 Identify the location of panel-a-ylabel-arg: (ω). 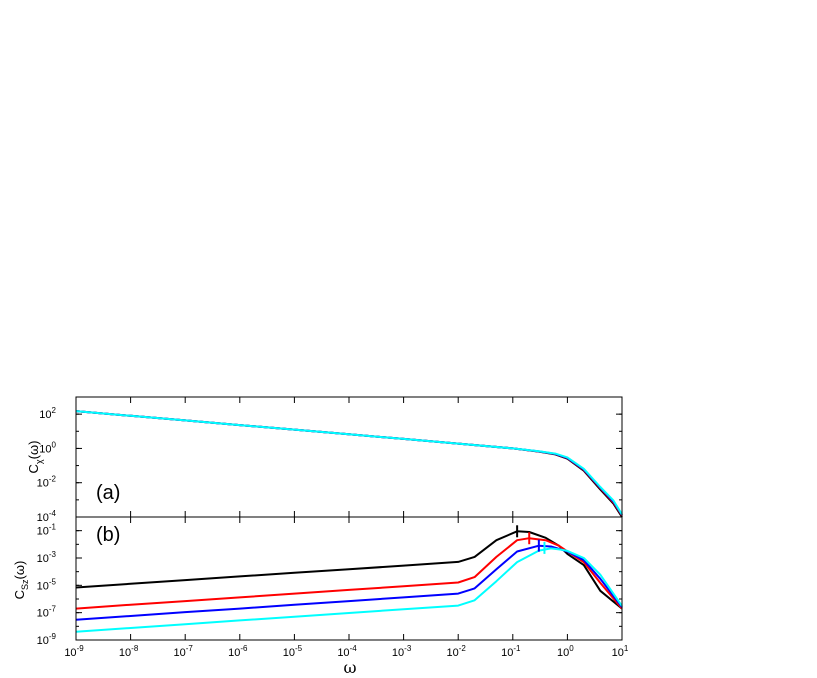
(33, 450).